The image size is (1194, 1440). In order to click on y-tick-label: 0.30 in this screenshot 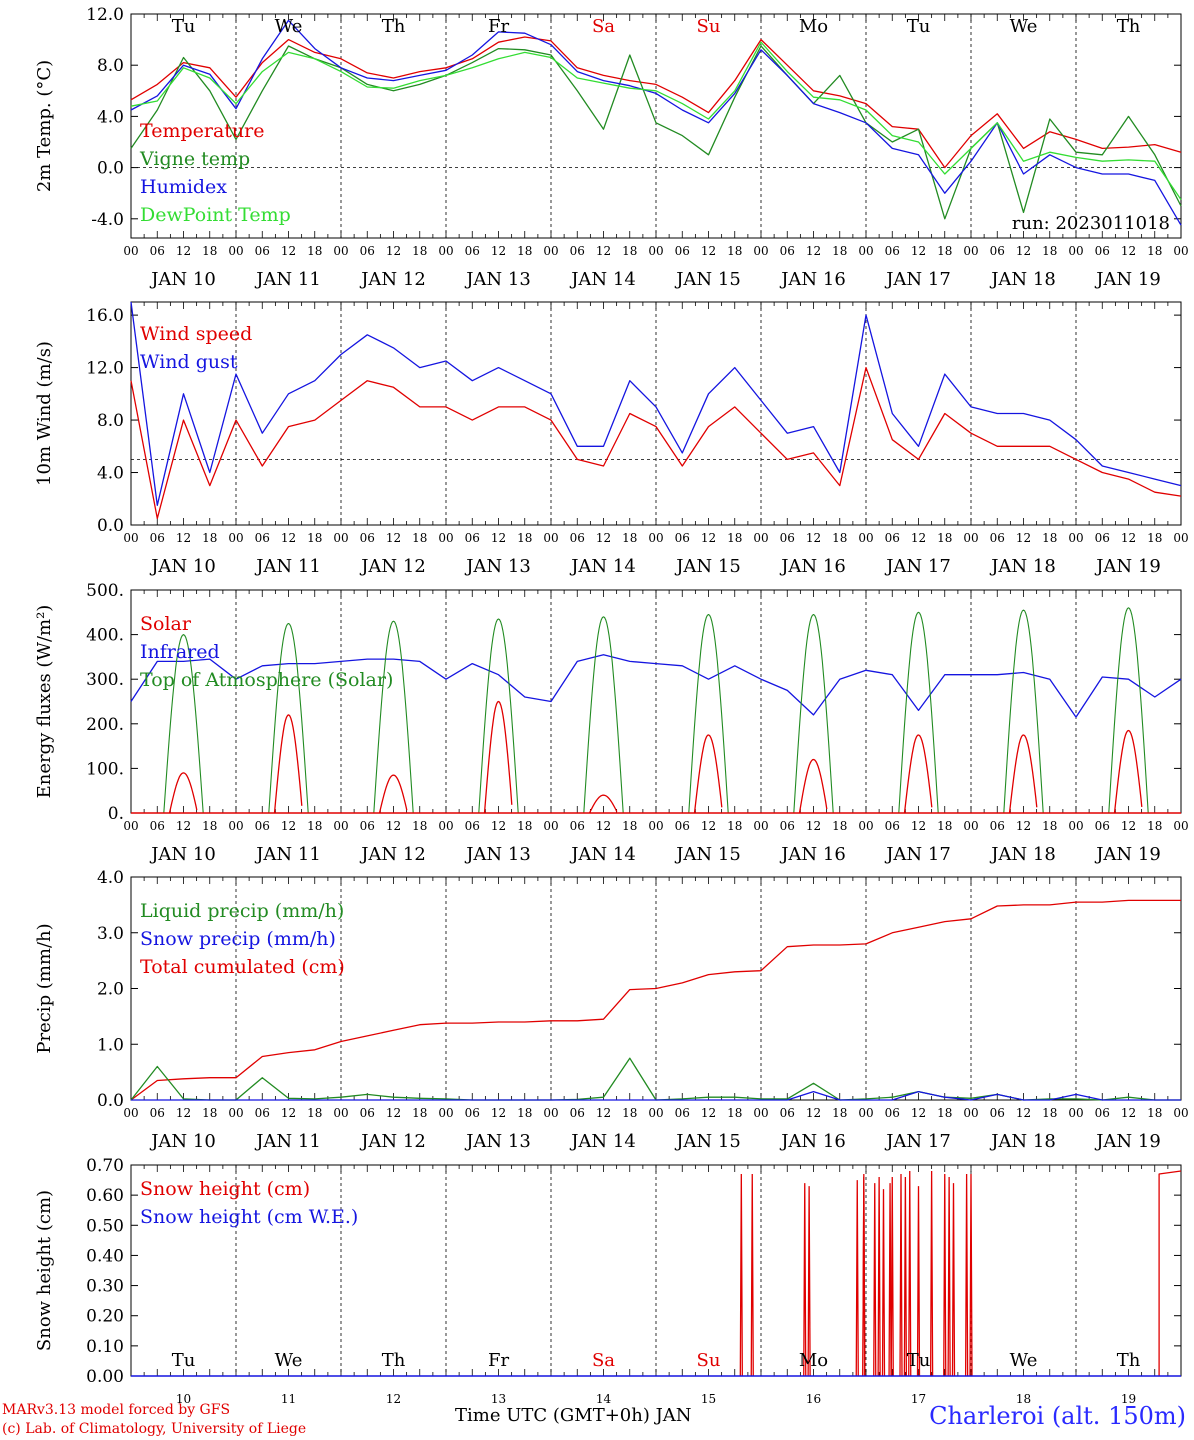, I will do `click(105, 1287)`.